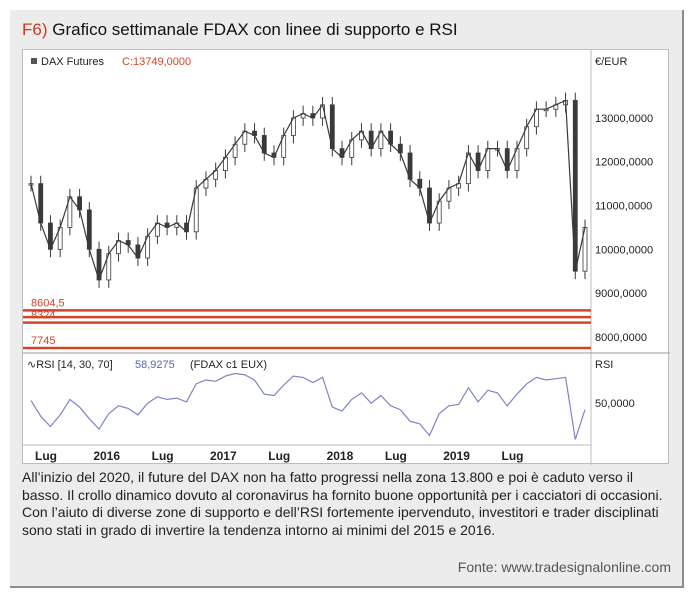 The image size is (695, 599). Describe the element at coordinates (456, 456) in the screenshot. I see `x-tick-label: 2019` at that location.